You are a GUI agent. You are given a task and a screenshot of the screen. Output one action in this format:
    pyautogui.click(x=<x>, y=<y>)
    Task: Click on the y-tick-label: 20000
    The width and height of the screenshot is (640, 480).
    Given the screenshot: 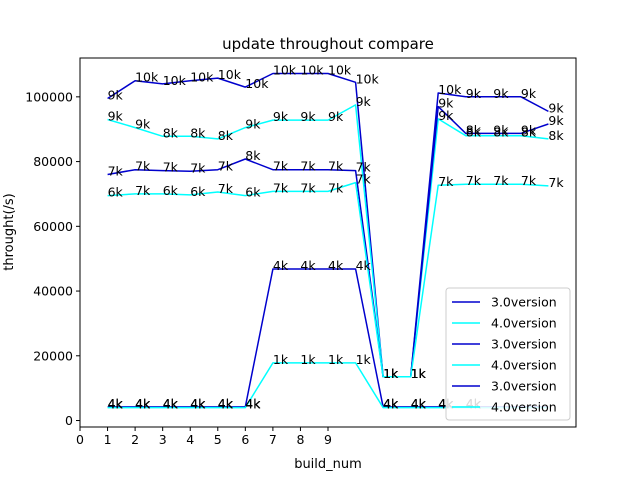 What is the action you would take?
    pyautogui.click(x=53, y=355)
    